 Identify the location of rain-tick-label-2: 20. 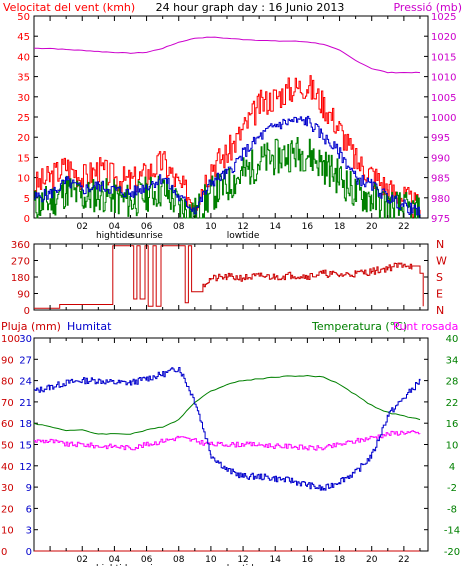
(7, 509).